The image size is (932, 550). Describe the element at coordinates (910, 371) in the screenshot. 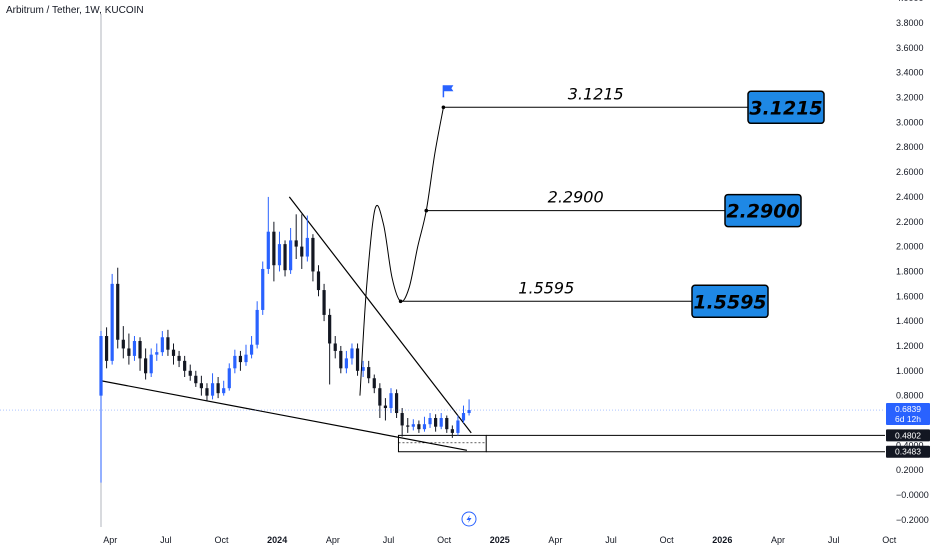

I see `y-tick-label: 1.0000` at that location.